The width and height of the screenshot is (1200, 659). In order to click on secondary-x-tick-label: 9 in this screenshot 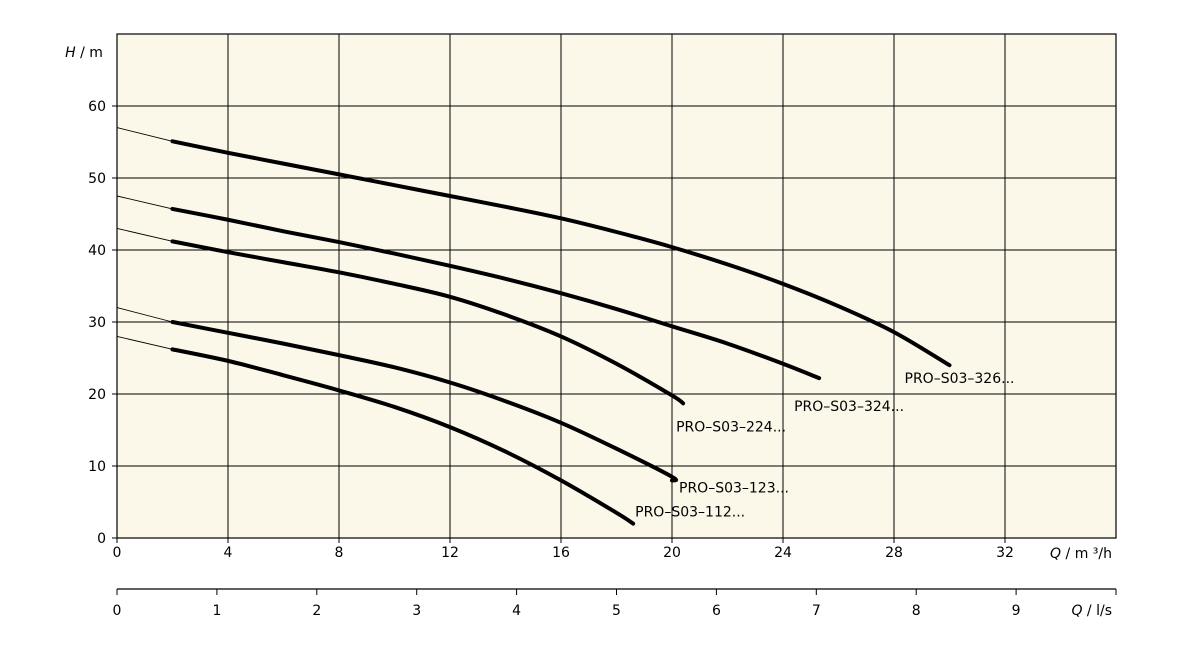, I will do `click(1016, 611)`.